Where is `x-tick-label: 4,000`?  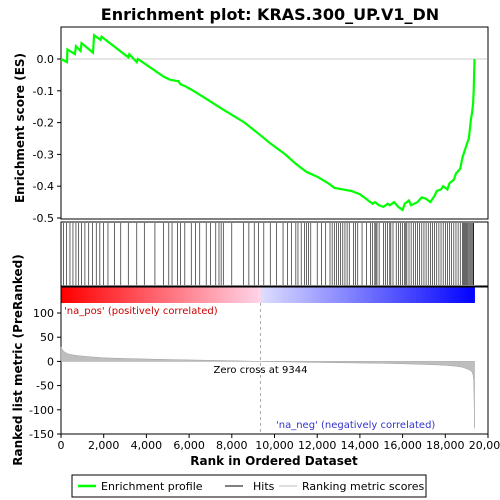
x-tick-label: 4,000 is located at coordinates (147, 445).